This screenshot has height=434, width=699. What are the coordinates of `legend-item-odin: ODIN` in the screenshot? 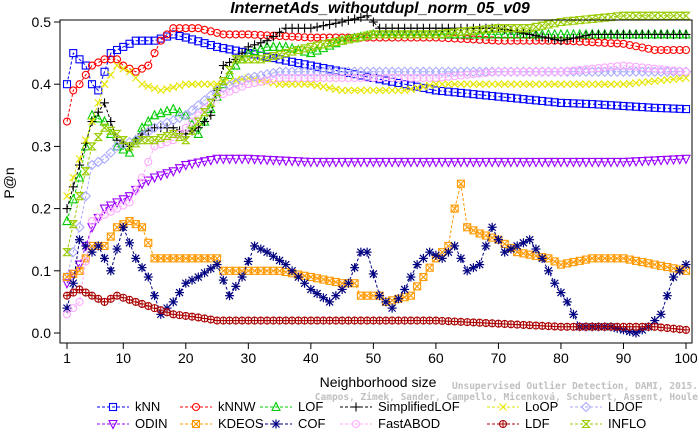 It's located at (132, 423).